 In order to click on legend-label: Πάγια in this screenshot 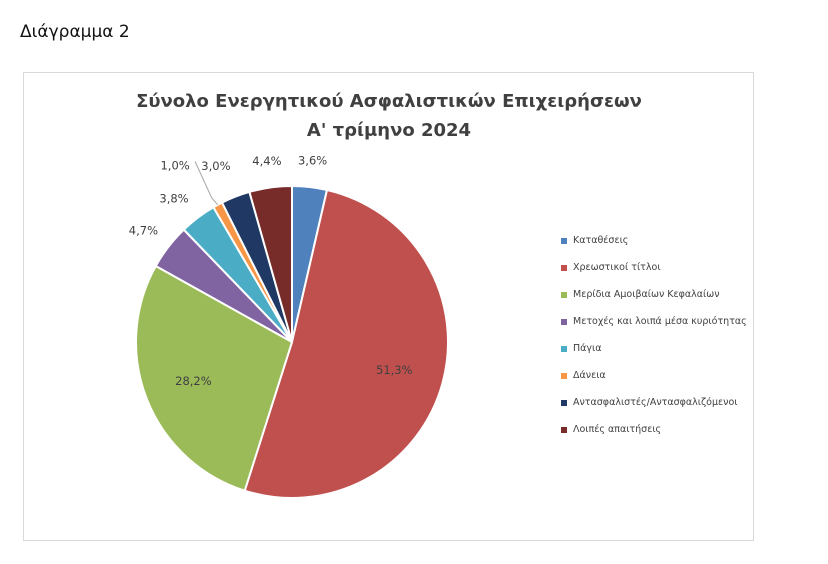, I will do `click(587, 348)`.